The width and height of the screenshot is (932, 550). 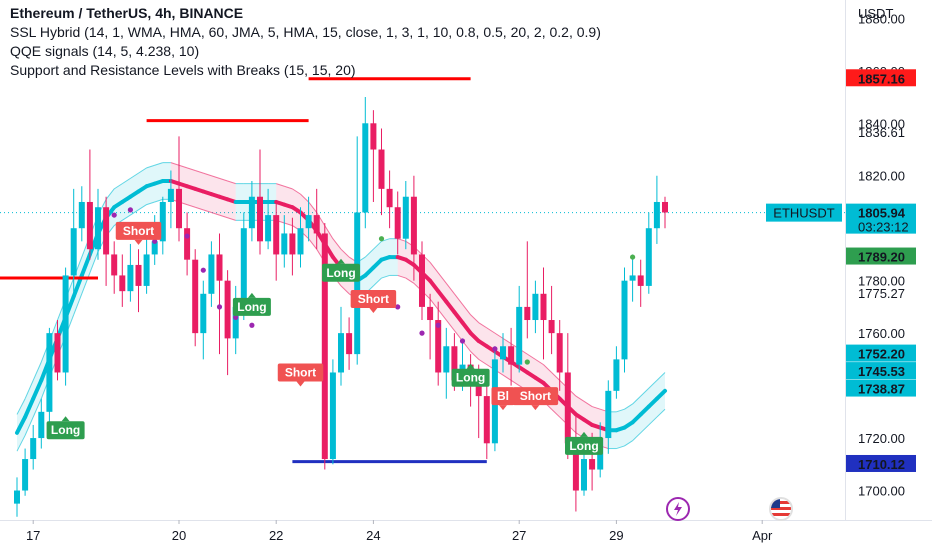 I want to click on x-tick-label: 20, so click(x=179, y=535).